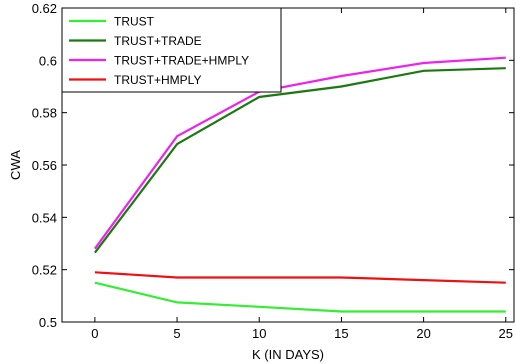  I want to click on y-tick-label: 0.58, so click(44, 113).